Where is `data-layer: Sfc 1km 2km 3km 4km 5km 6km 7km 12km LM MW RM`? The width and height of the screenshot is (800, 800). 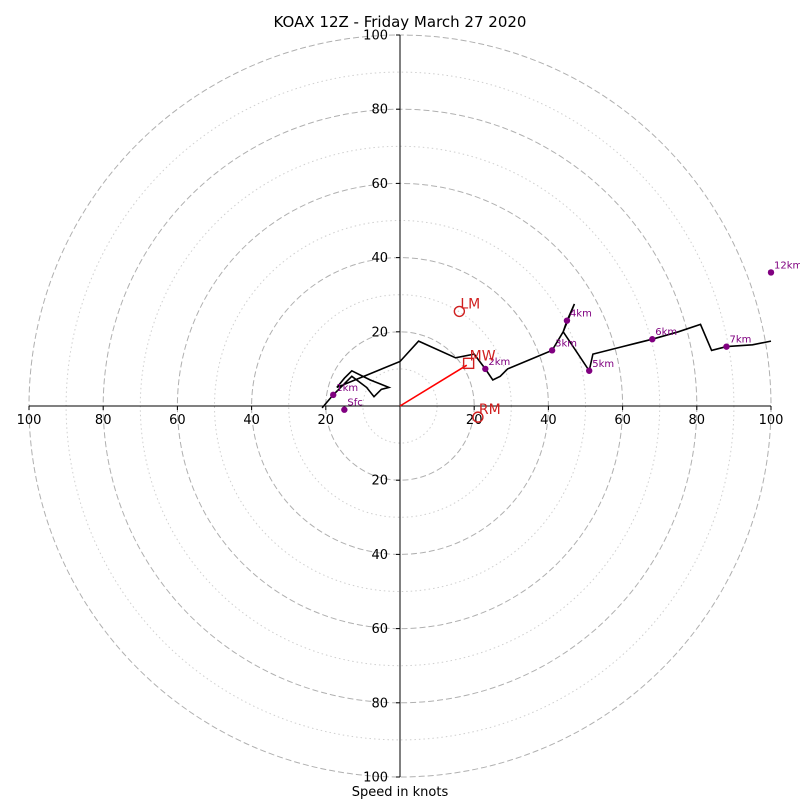
data-layer: Sfc 1km 2km 3km 4km 5km 6km 7km 12km LM MW RM is located at coordinates (560, 341).